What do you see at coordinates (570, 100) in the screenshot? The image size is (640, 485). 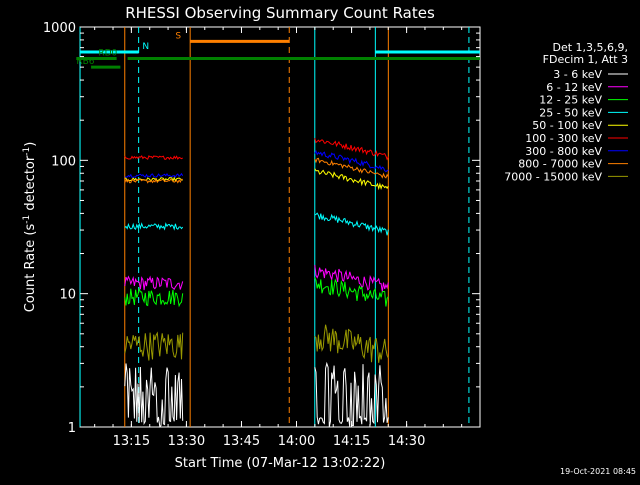 I see `legend-label: 12 - 25 keV` at bounding box center [570, 100].